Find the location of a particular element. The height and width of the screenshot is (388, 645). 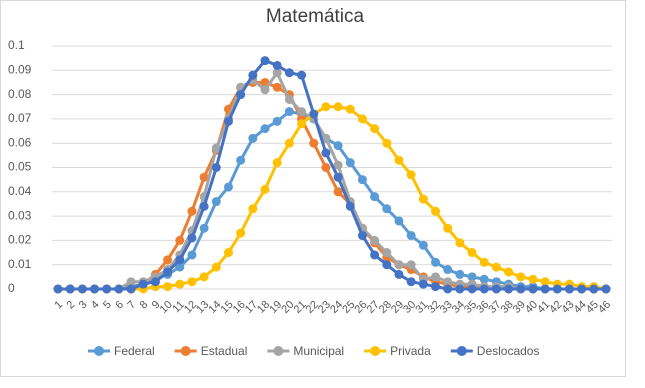

y-tick-label: 0.05 is located at coordinates (20, 167).